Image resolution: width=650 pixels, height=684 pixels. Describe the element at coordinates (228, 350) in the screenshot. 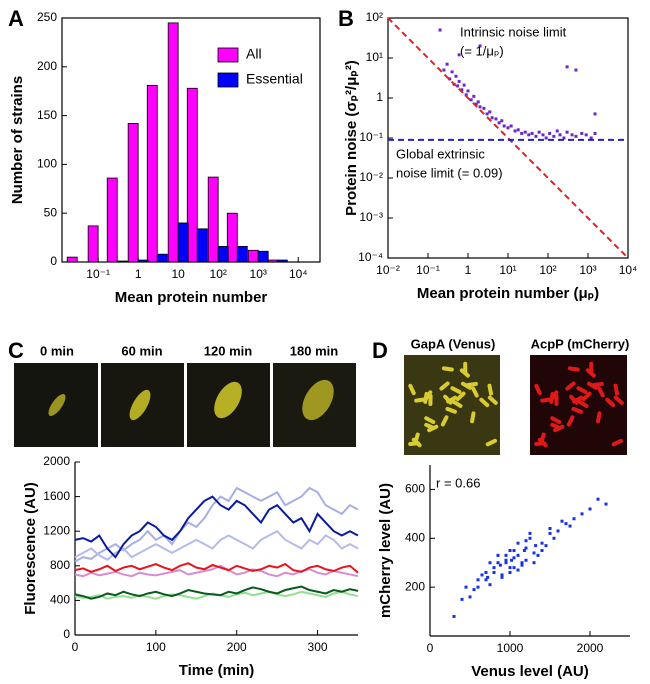

I see `image-label: 120 min` at that location.